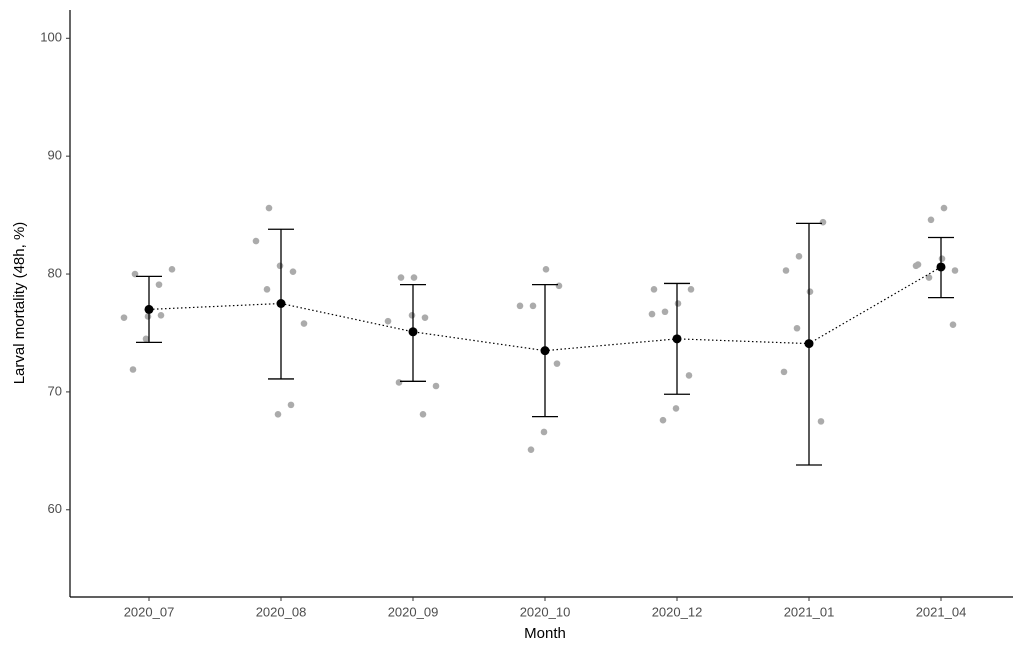 This screenshot has height=649, width=1013. What do you see at coordinates (413, 611) in the screenshot?
I see `x-tick-label: 2020_09` at bounding box center [413, 611].